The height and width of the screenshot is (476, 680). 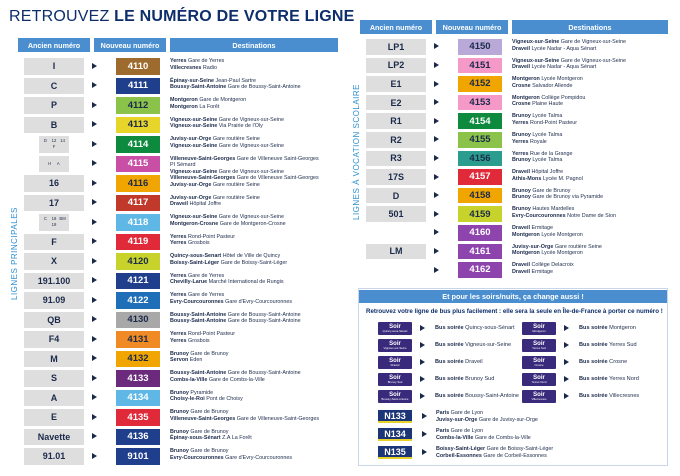 What do you see at coordinates (607, 328) in the screenshot?
I see `soir-text: Bus soirée Montgeron` at bounding box center [607, 328].